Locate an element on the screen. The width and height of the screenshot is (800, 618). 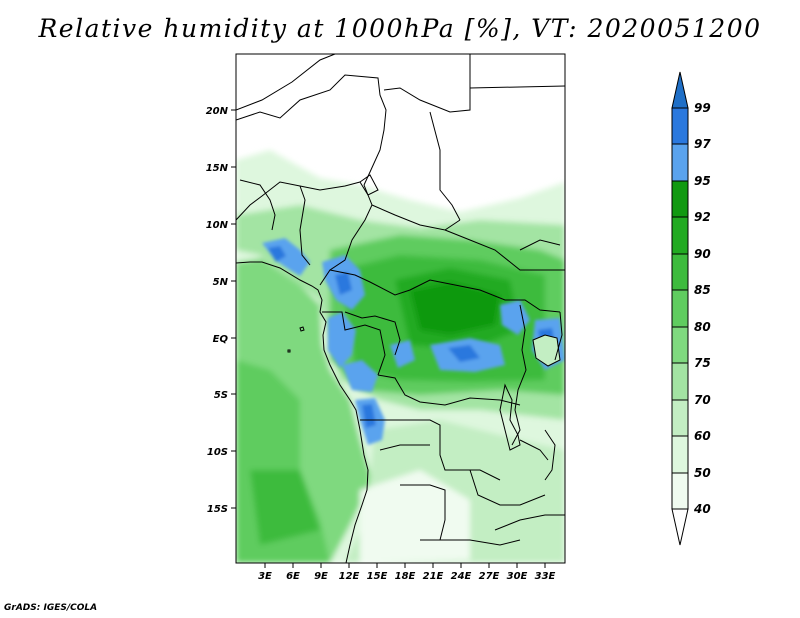
lat-label-10s: 10S is located at coordinates (217, 452).